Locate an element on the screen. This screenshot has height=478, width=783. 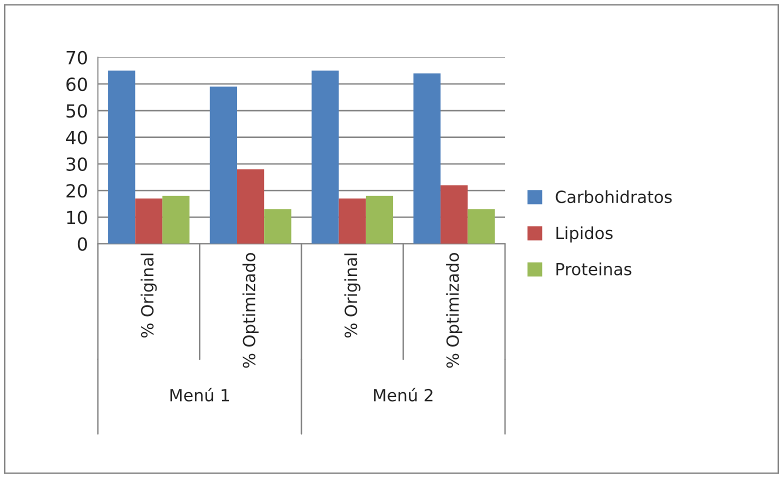
legend-label: Lipidos is located at coordinates (584, 234).